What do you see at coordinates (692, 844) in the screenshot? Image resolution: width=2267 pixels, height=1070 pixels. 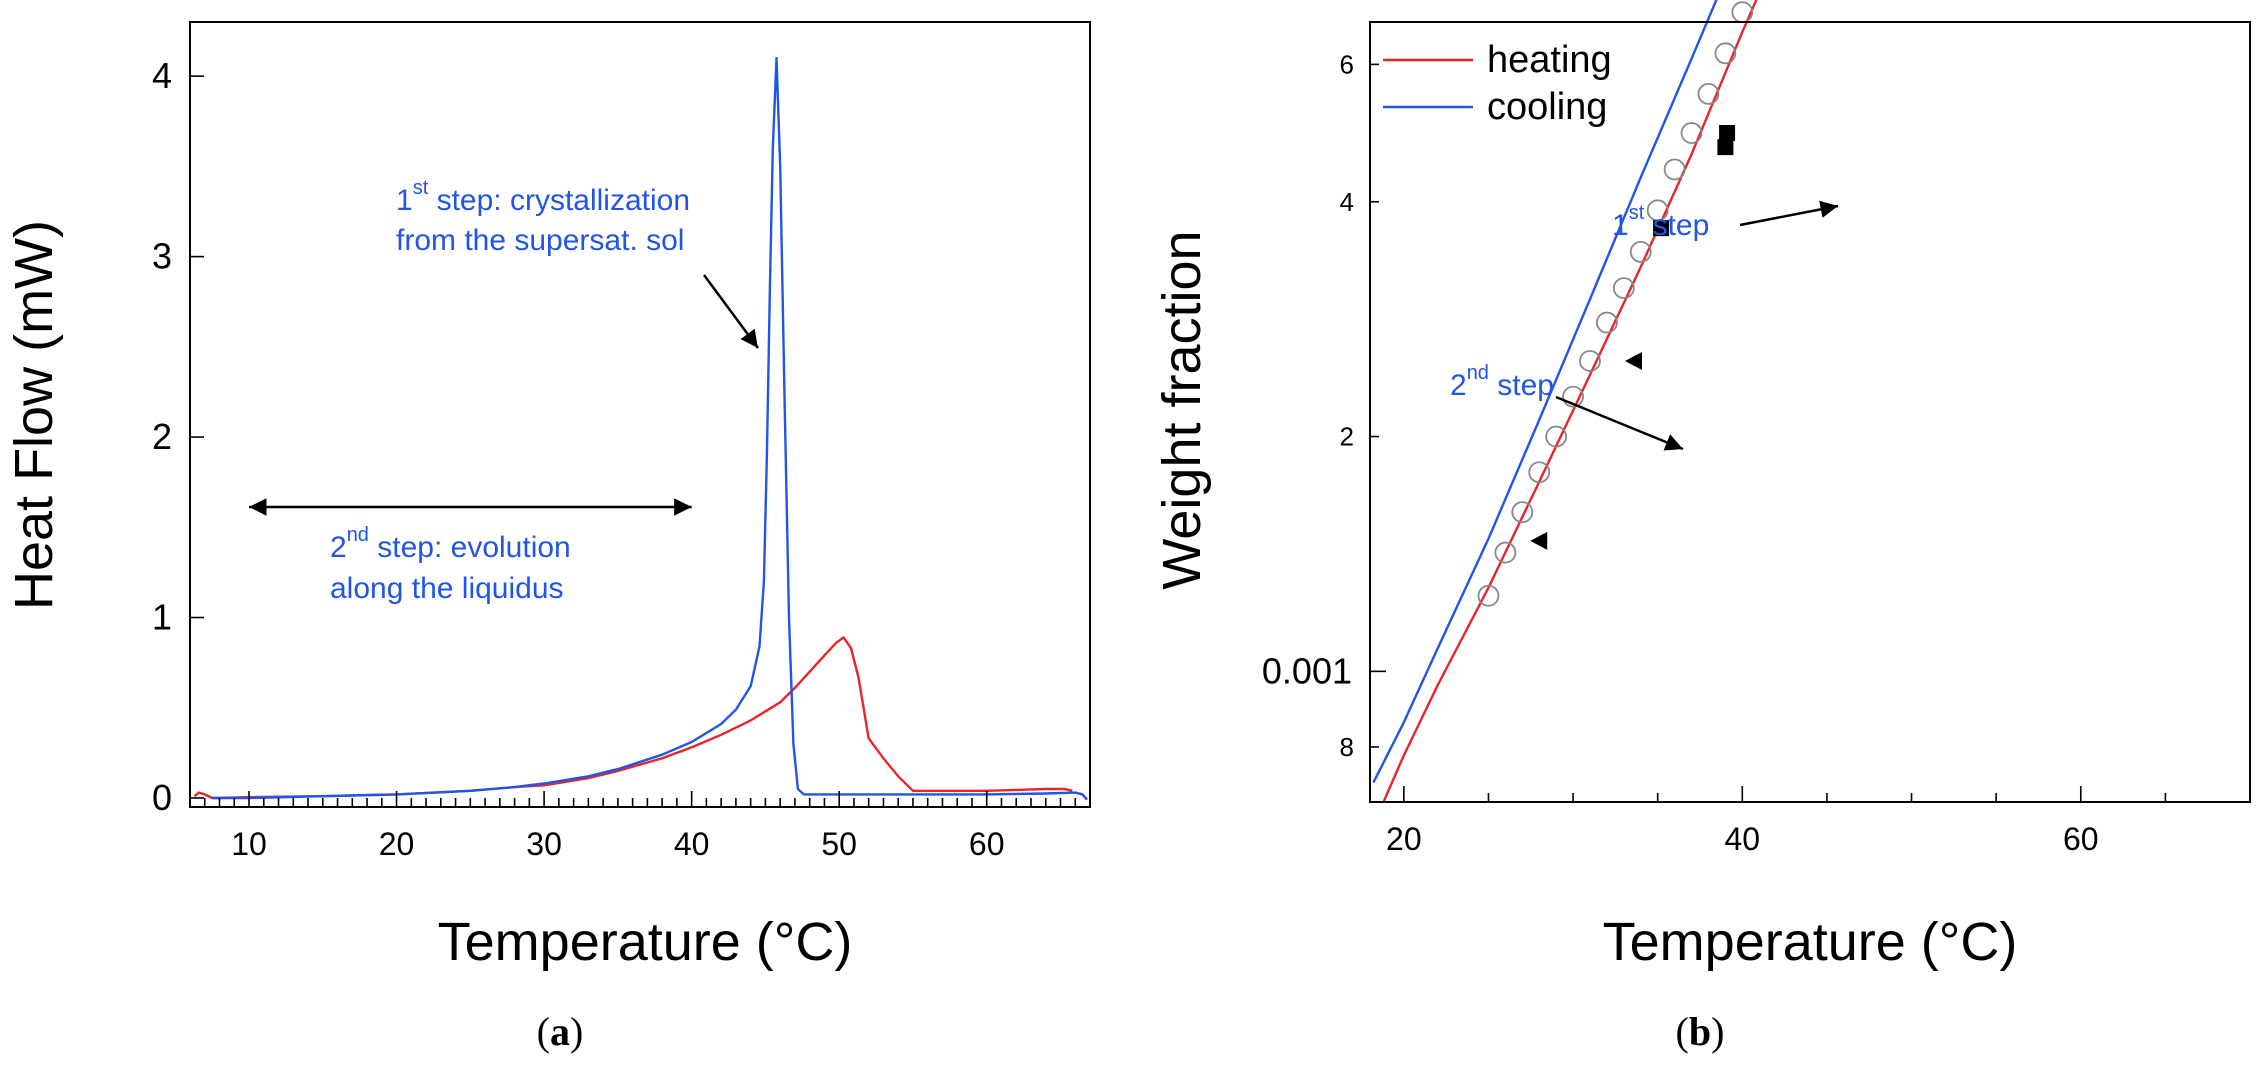 I see `panel-a-x-tick-label: 40` at bounding box center [692, 844].